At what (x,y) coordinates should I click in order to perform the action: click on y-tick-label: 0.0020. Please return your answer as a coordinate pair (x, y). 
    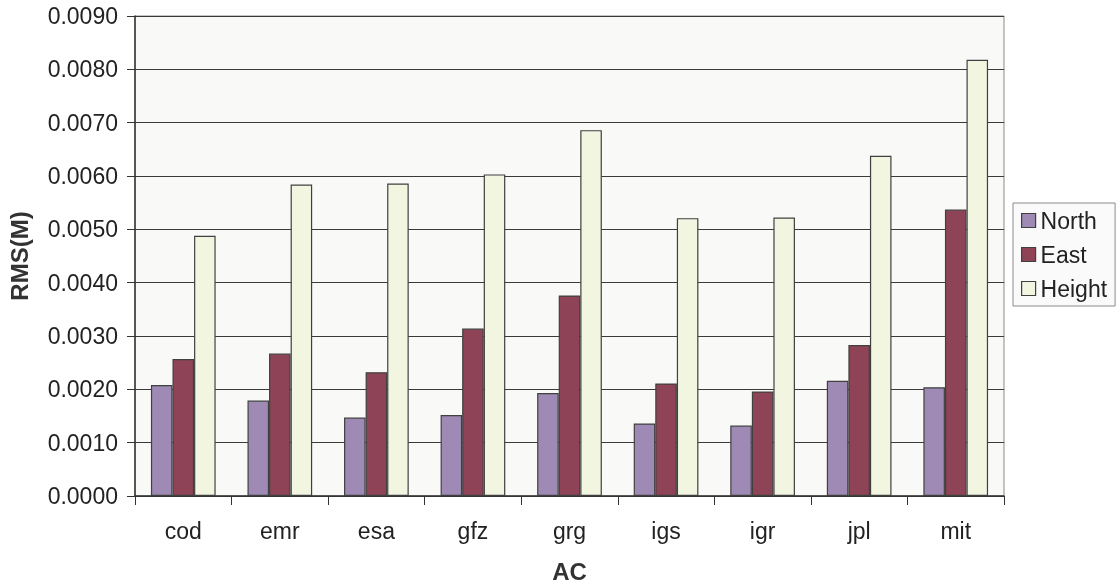
    Looking at the image, I should click on (82, 389).